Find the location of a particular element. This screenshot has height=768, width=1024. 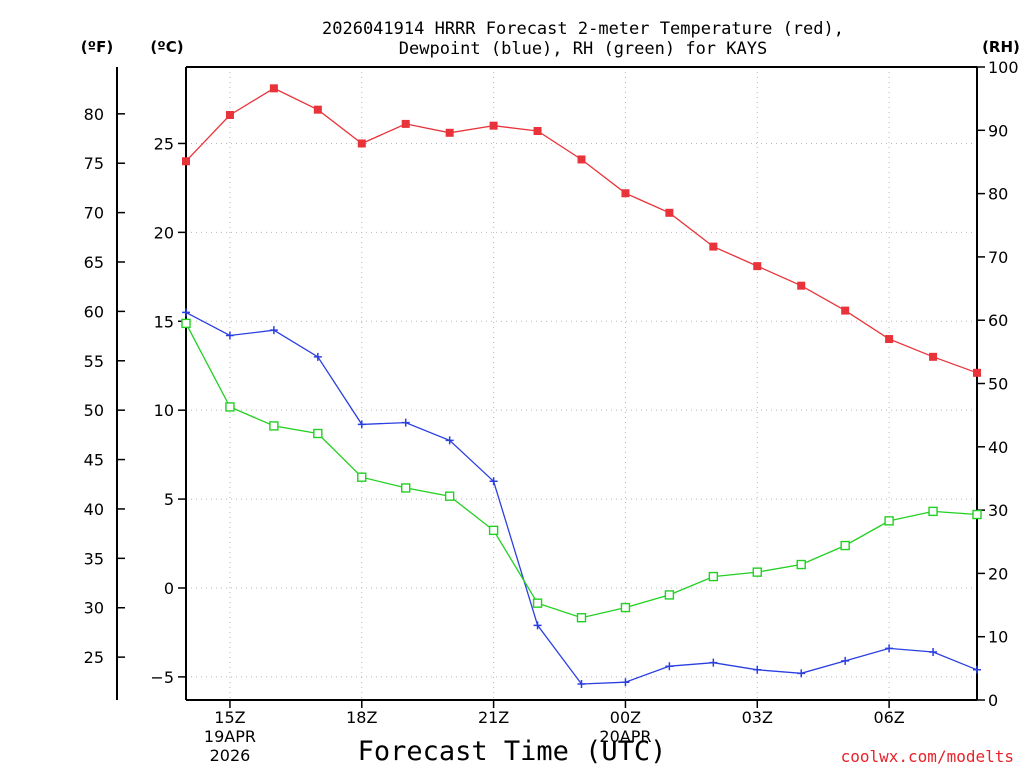

x-tick-label: 00Z is located at coordinates (625, 717).